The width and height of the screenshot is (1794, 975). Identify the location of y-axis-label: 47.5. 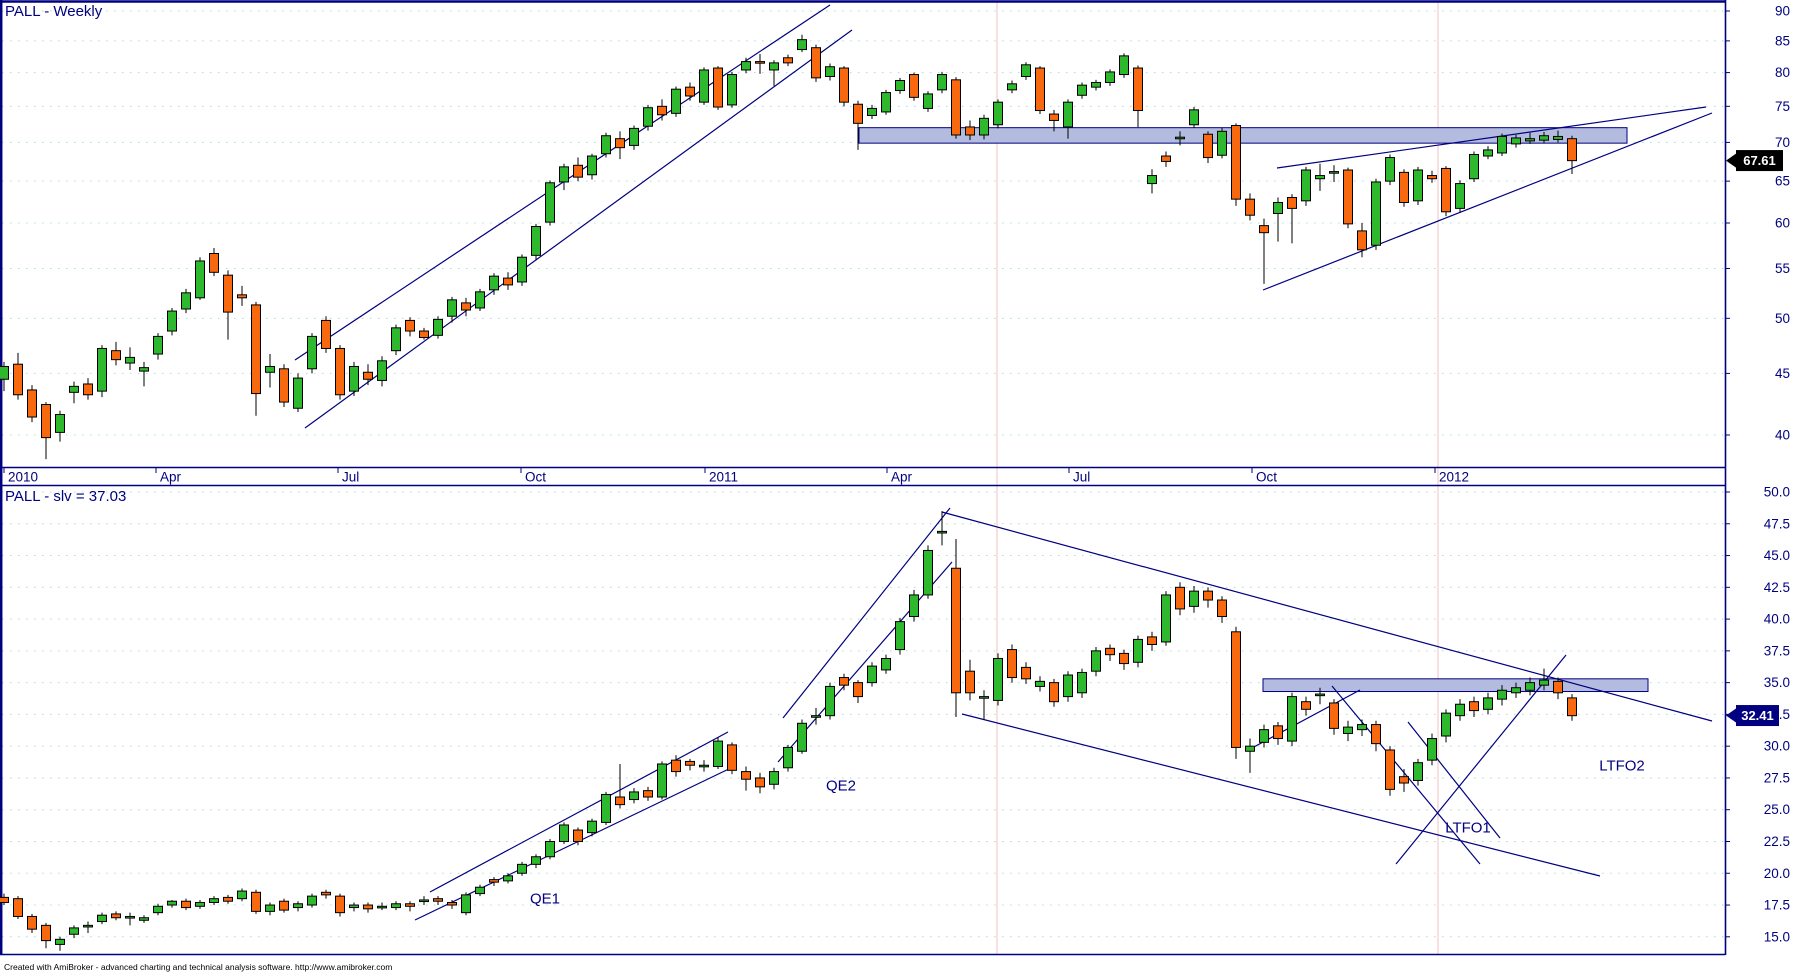
(1777, 523).